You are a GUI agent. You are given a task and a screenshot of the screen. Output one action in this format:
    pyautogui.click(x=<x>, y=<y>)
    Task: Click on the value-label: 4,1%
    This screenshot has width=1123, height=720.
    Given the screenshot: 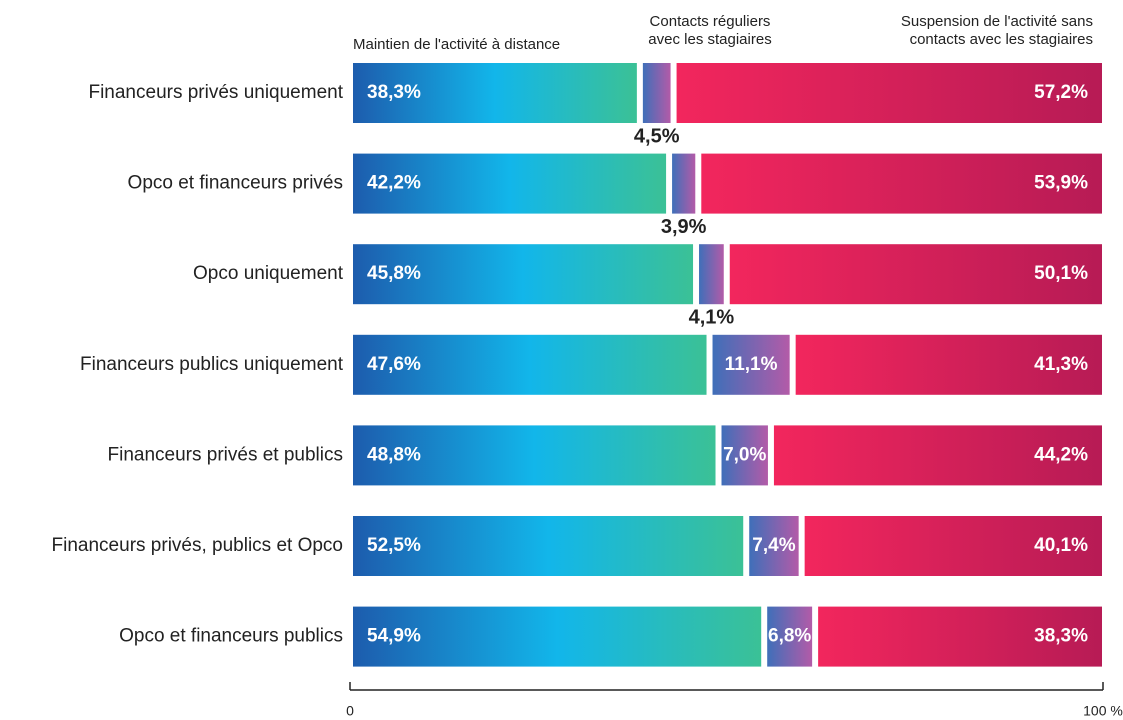 What is the action you would take?
    pyautogui.click(x=712, y=317)
    